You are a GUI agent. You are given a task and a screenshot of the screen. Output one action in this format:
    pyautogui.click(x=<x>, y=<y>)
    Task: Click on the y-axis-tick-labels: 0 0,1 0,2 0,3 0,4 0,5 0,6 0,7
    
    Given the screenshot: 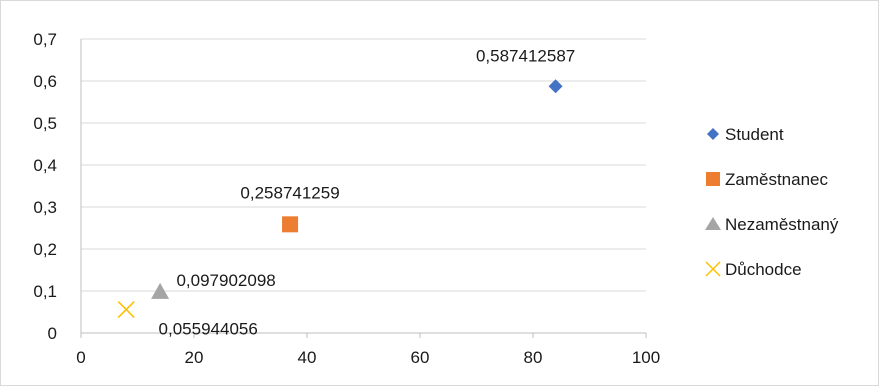 What is the action you would take?
    pyautogui.click(x=45, y=186)
    